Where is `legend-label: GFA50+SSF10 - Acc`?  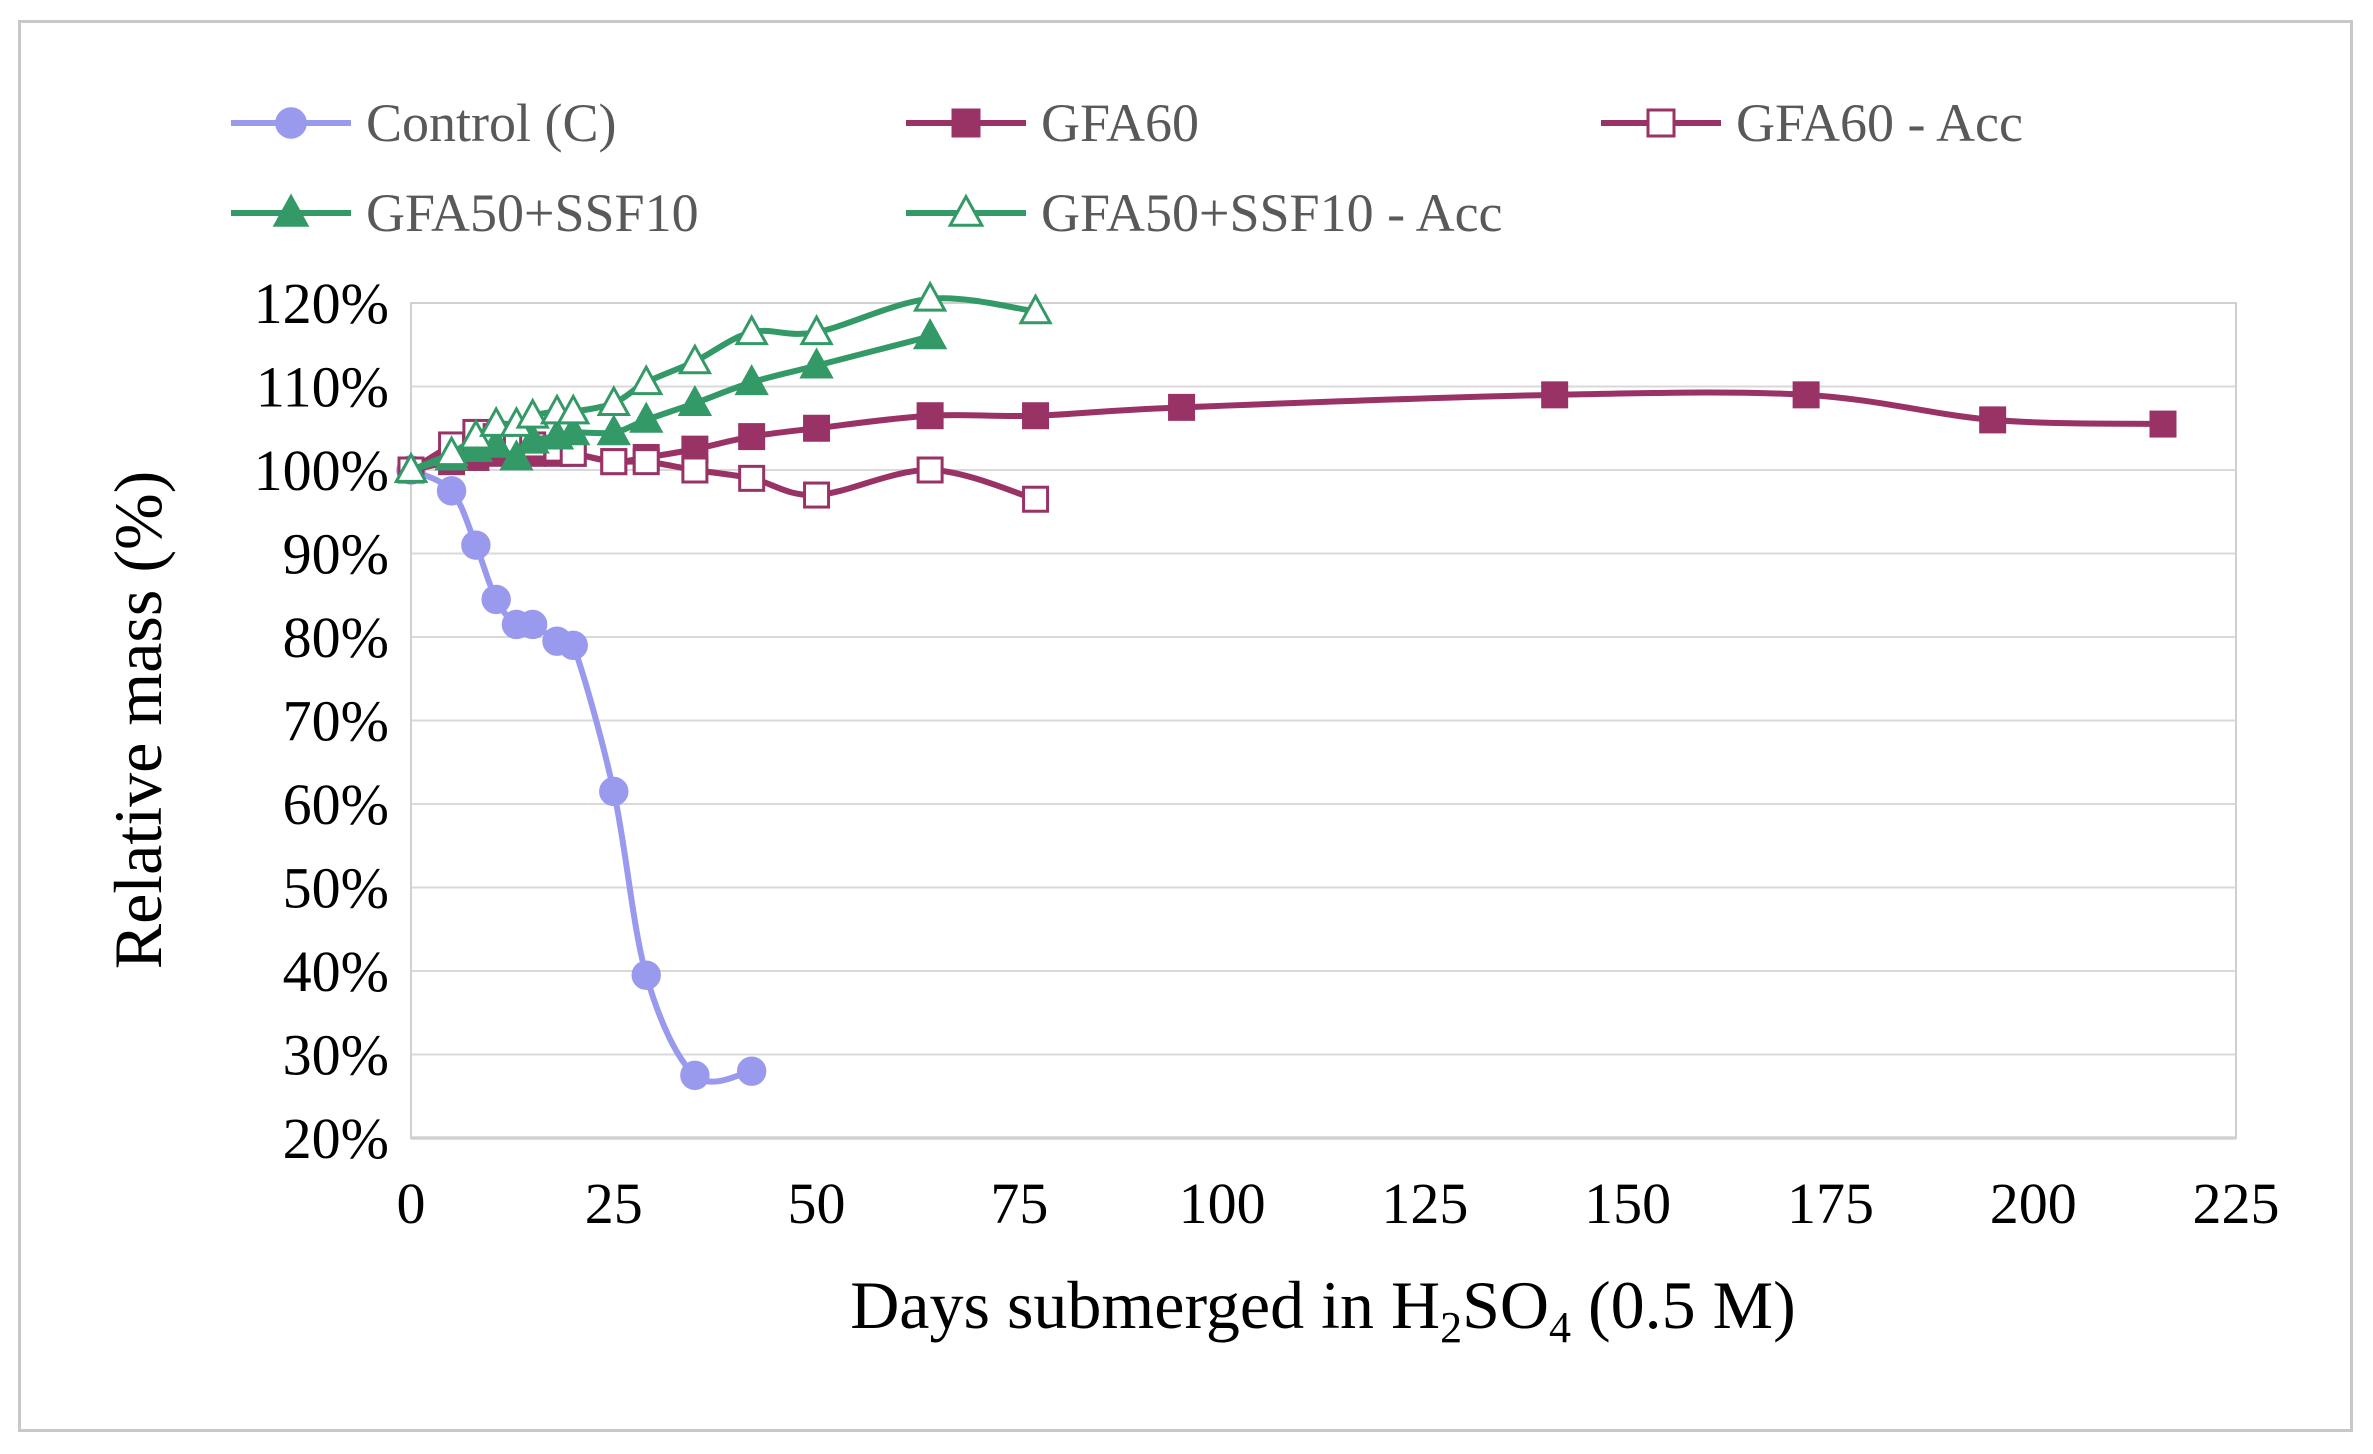 legend-label: GFA50+SSF10 - Acc is located at coordinates (1272, 213).